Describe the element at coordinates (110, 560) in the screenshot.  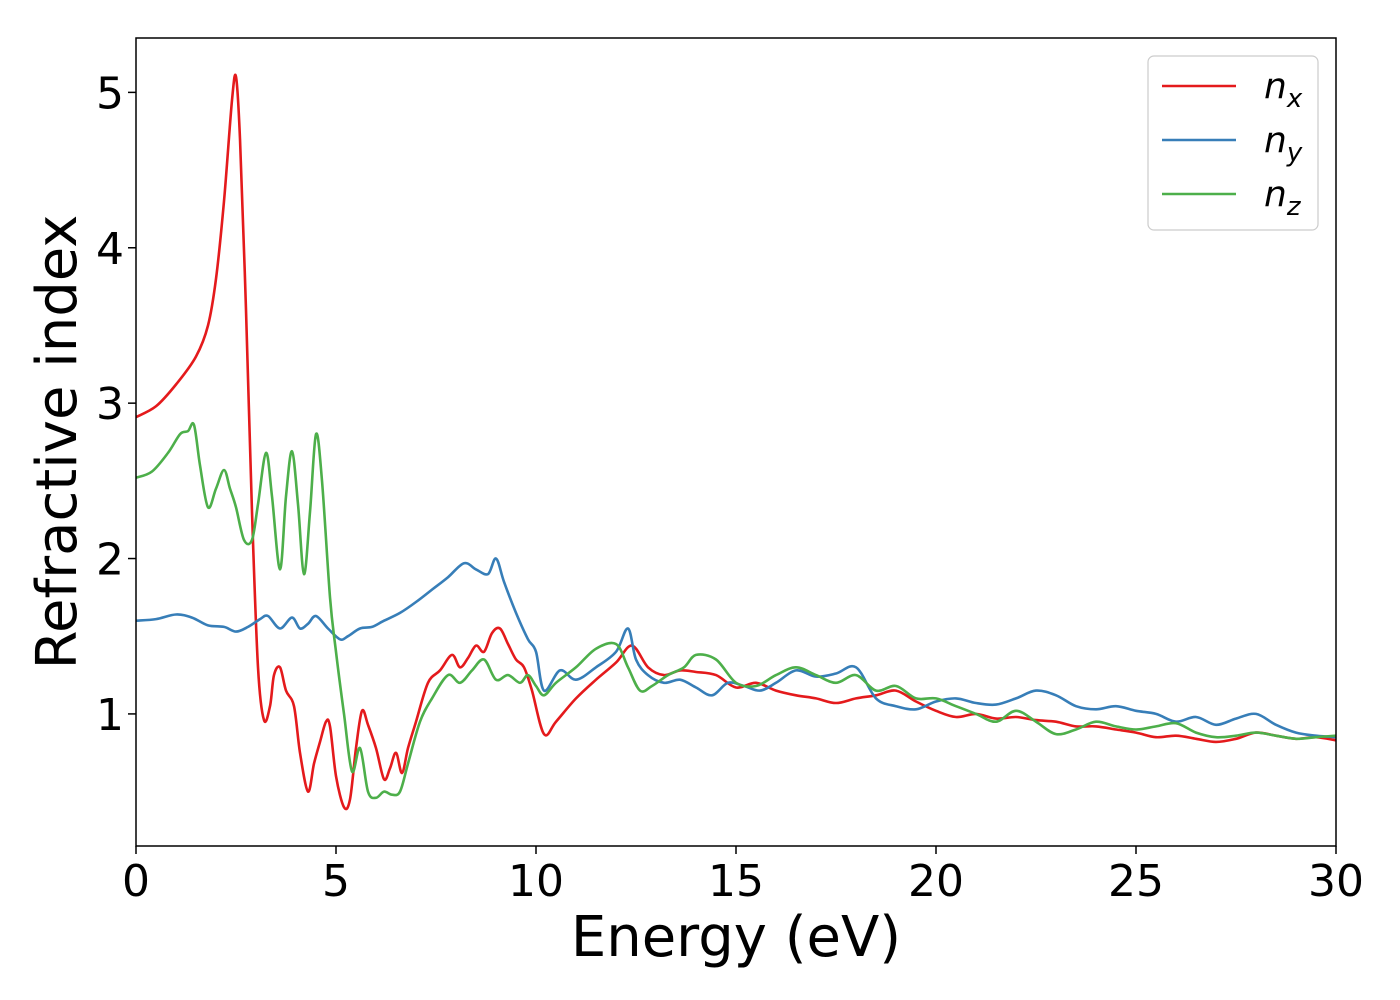
I see `y-tick-label: 2` at that location.